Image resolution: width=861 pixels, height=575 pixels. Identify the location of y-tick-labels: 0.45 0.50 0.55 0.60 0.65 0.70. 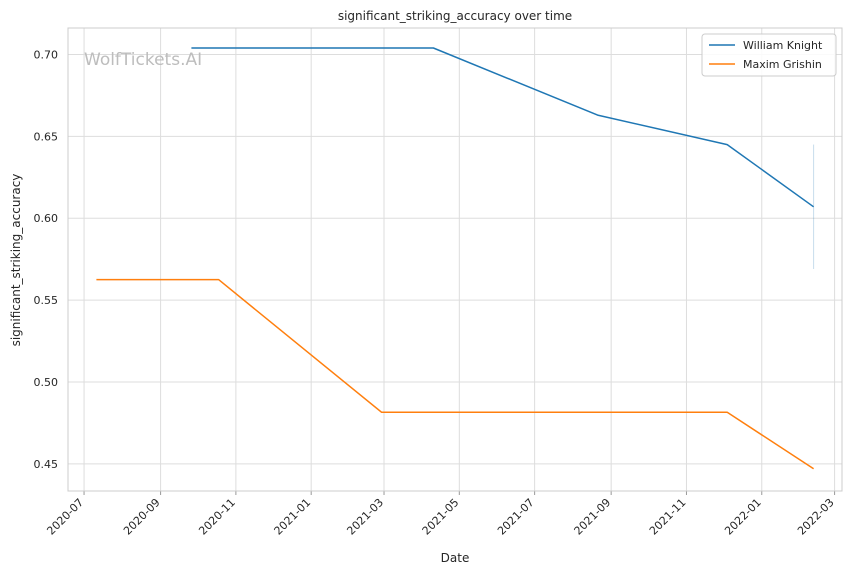
(46, 260).